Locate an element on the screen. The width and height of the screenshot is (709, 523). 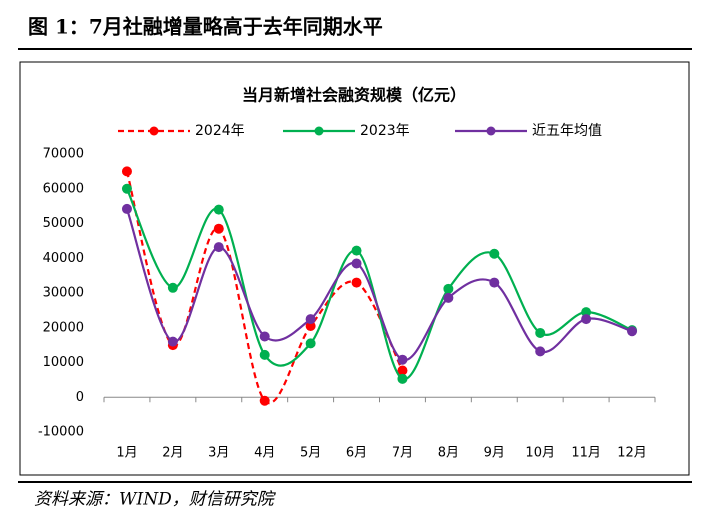
x-tick-label: 9月 is located at coordinates (494, 453).